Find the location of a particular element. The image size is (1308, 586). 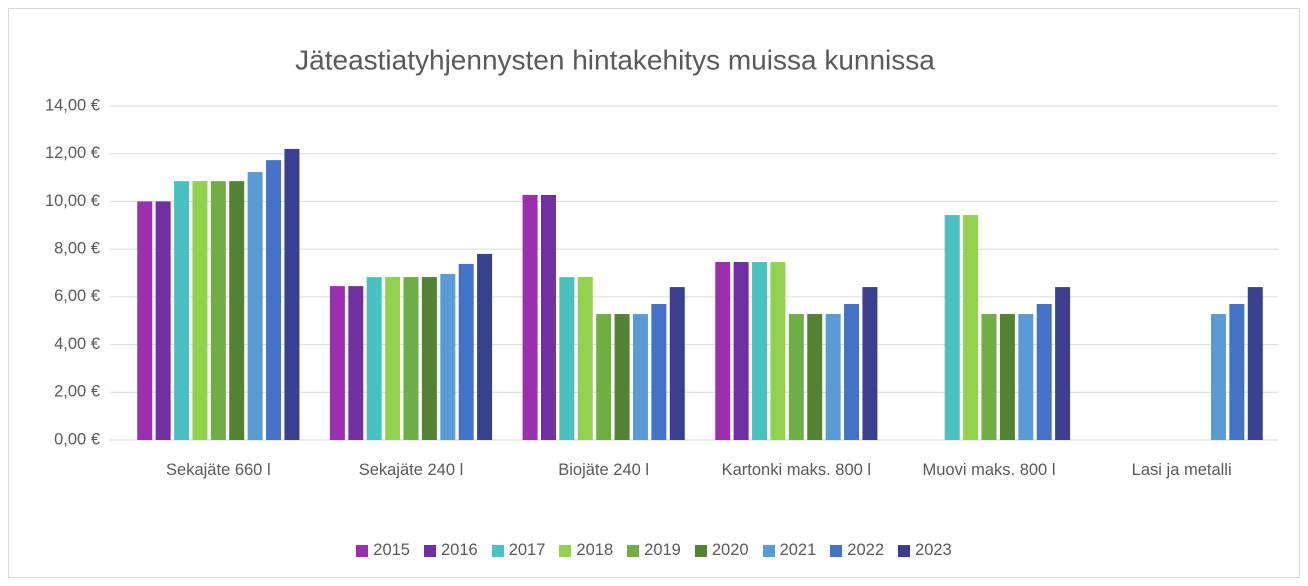

legend-item: 2020 is located at coordinates (721, 550).